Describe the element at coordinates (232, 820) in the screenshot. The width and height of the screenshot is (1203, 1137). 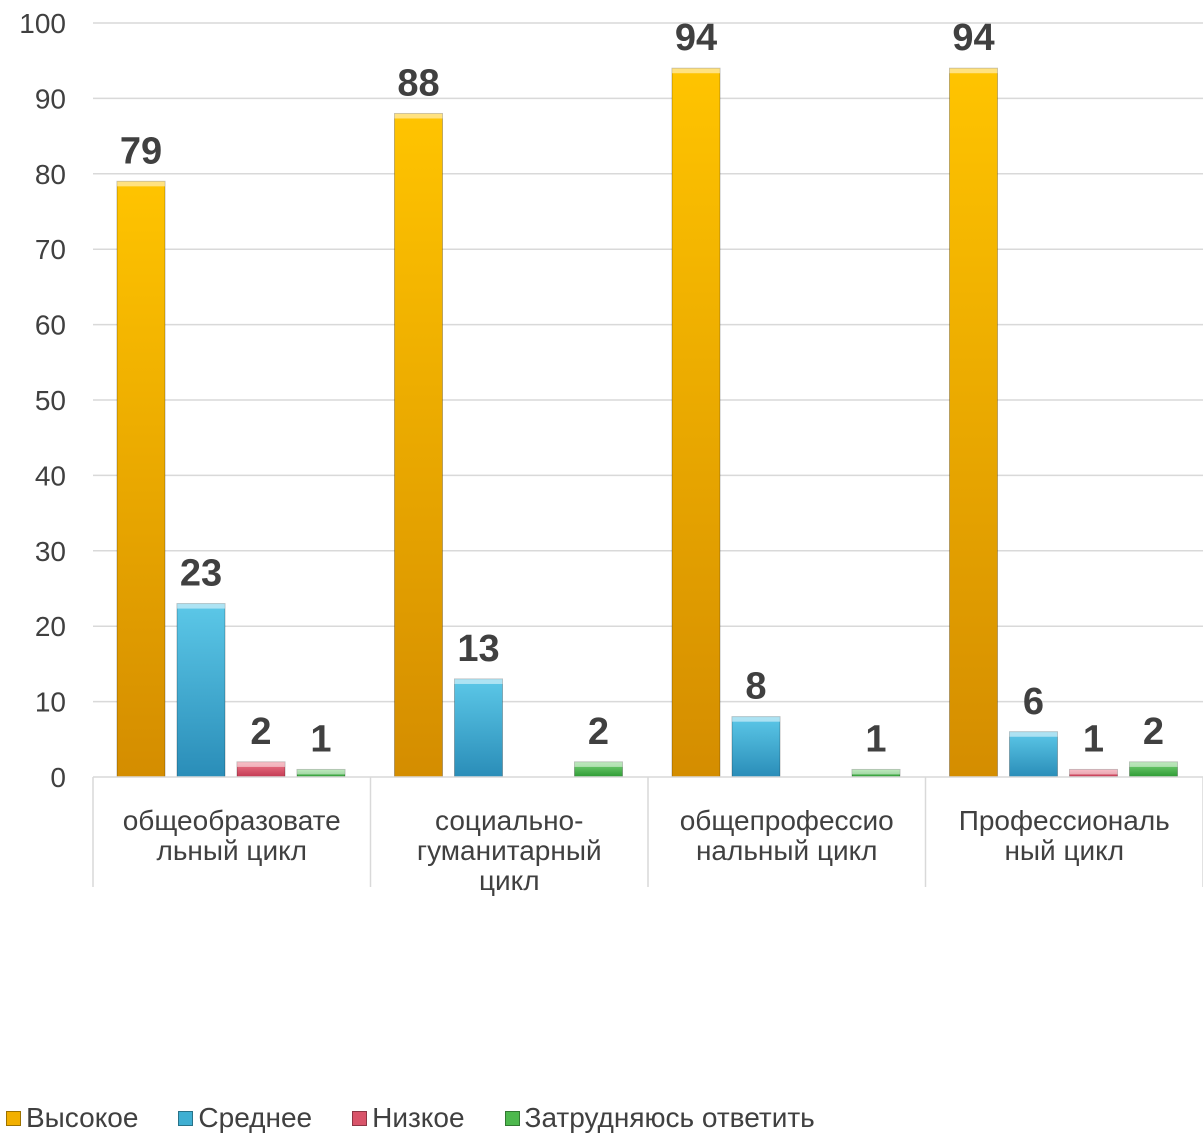
I see `category-label: общеобразовате` at that location.